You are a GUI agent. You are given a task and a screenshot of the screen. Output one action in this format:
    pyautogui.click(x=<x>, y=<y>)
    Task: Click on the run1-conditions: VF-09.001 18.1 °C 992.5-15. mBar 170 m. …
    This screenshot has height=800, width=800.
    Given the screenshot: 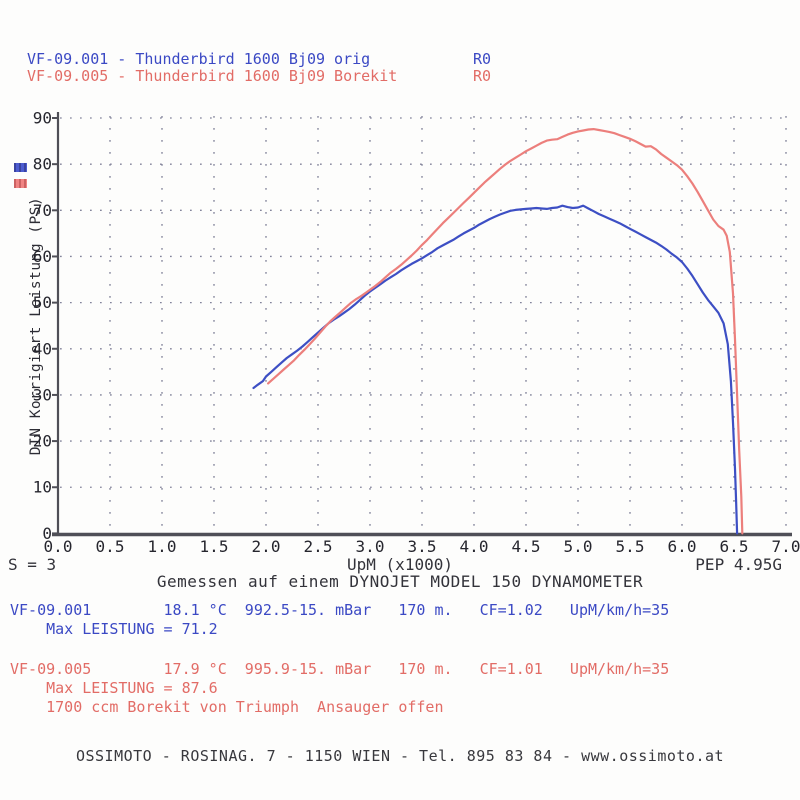 What is the action you would take?
    pyautogui.click(x=340, y=610)
    